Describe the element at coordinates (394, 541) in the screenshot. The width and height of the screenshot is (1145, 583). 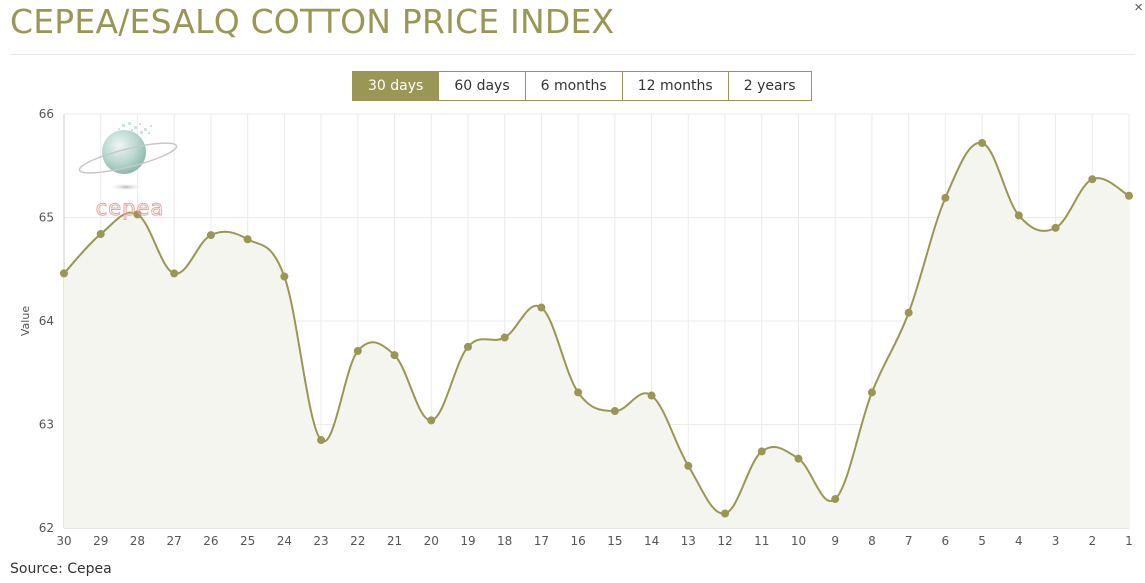
I see `x-tick-label: 21` at that location.